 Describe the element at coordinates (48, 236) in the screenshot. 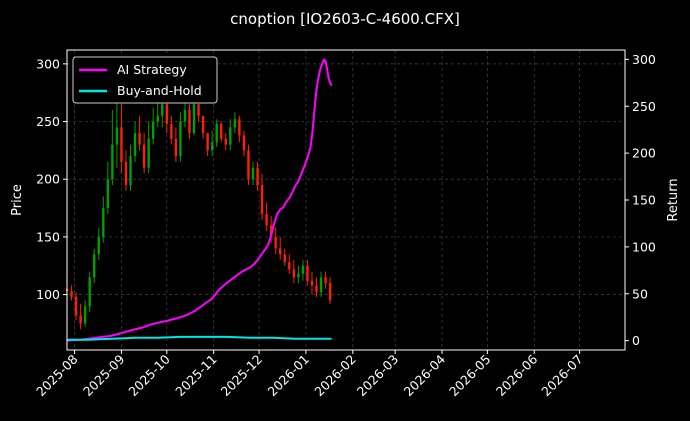

I see `y-left-tick-label: 150` at that location.